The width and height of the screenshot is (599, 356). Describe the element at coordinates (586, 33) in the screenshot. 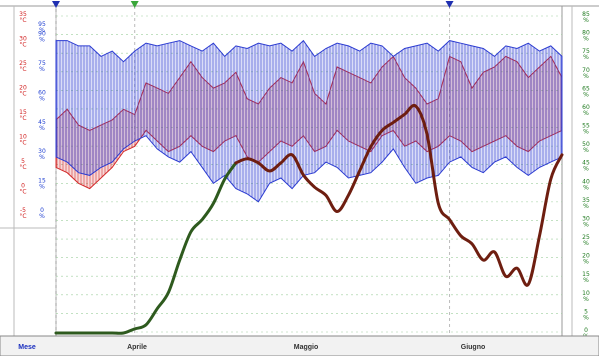

I see `right-tick-label: 80` at that location.